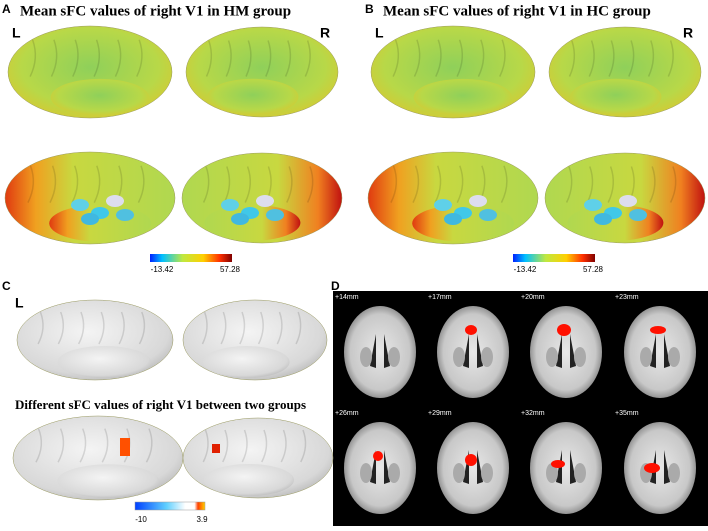 Image resolution: width=708 pixels, height=531 pixels. Describe the element at coordinates (141, 519) in the screenshot. I see `colorbar-min: -10` at that location.